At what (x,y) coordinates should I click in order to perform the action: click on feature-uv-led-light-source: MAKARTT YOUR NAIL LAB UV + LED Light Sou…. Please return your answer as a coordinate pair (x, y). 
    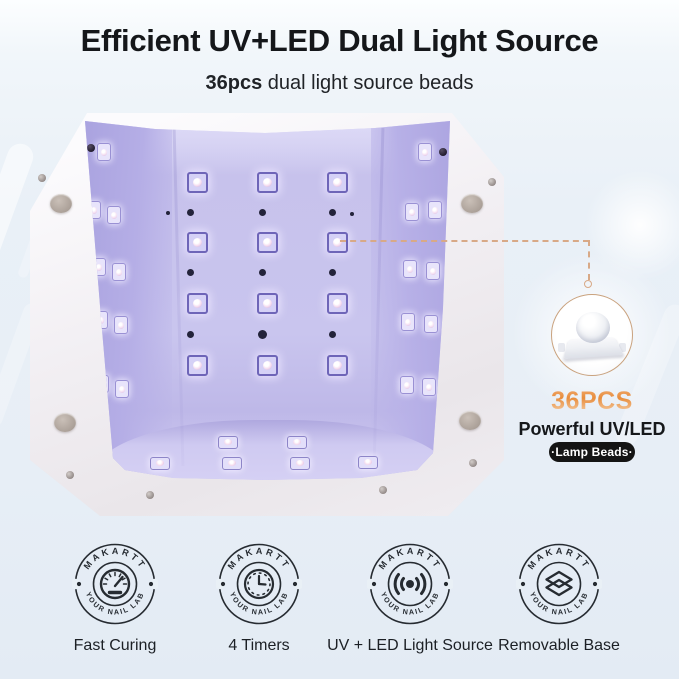
    Looking at the image, I should click on (410, 598).